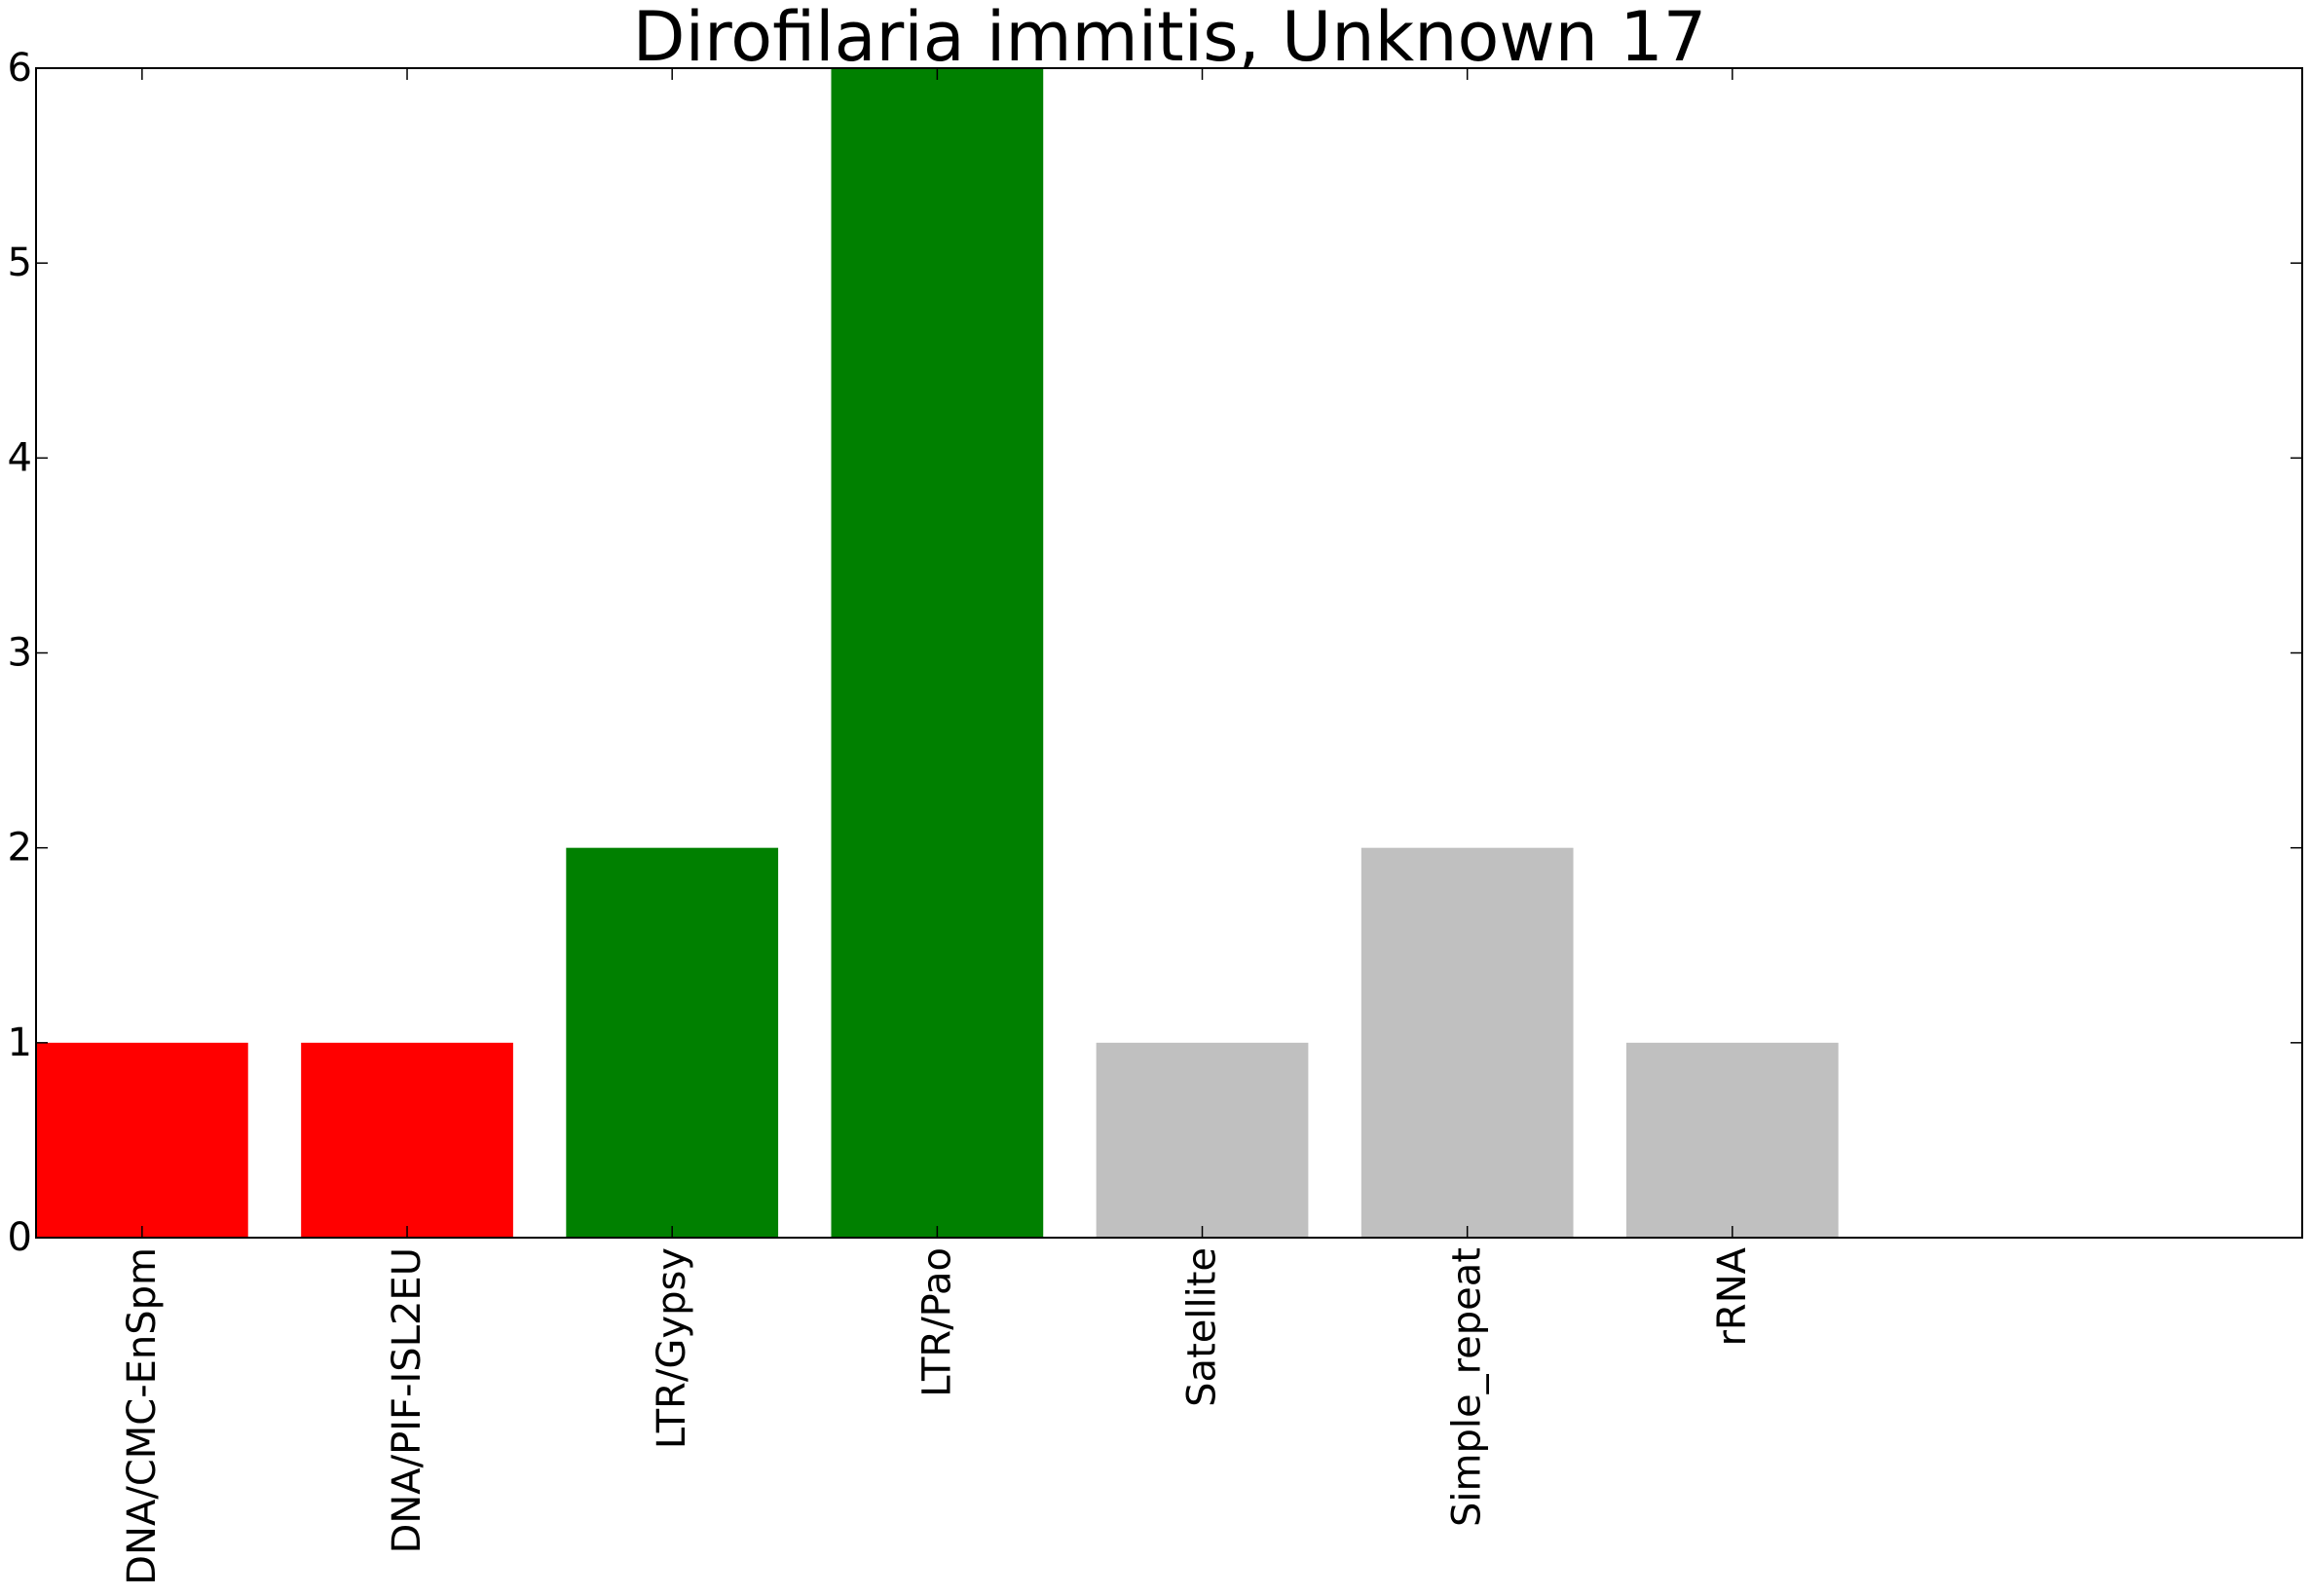 This screenshot has width=2310, height=1596. I want to click on bar-satellite, so click(1202, 1140).